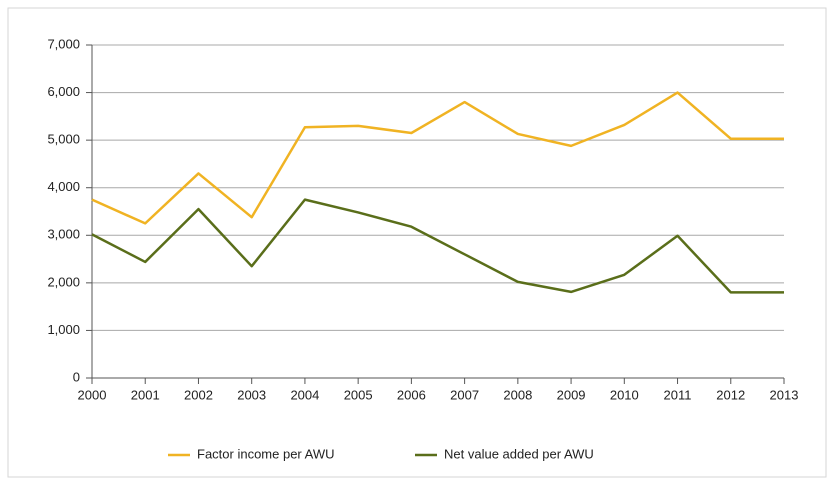 This screenshot has width=834, height=485. I want to click on y-tick-label: 0, so click(76, 376).